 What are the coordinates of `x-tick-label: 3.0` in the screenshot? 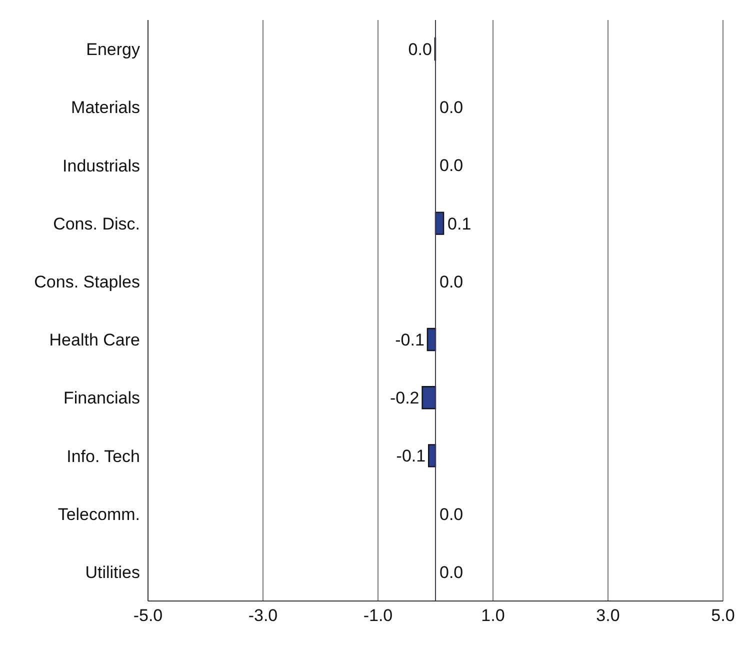 It's located at (608, 616).